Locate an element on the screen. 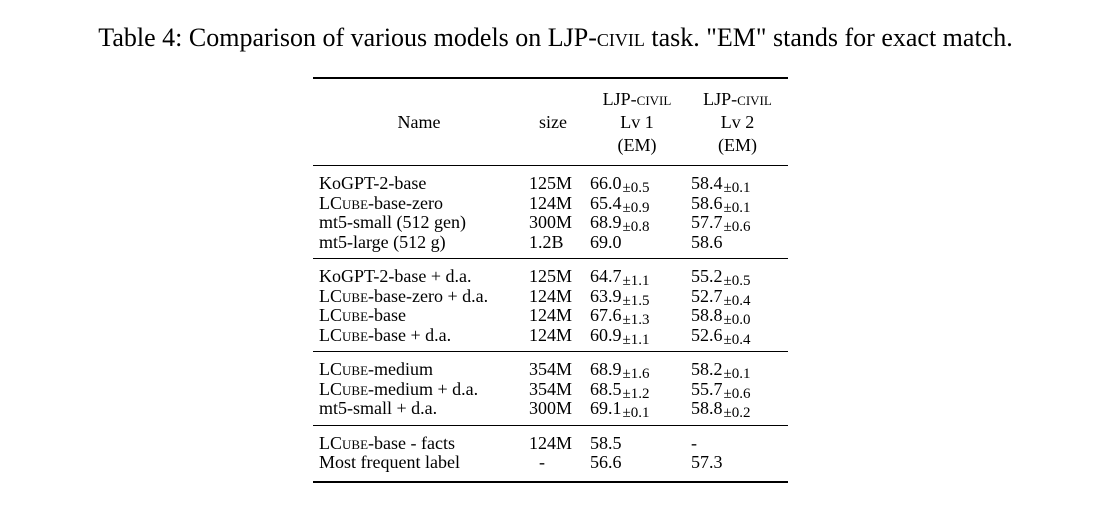 The width and height of the screenshot is (1111, 507). row-lv1: 66.0±0.5 is located at coordinates (620, 184).